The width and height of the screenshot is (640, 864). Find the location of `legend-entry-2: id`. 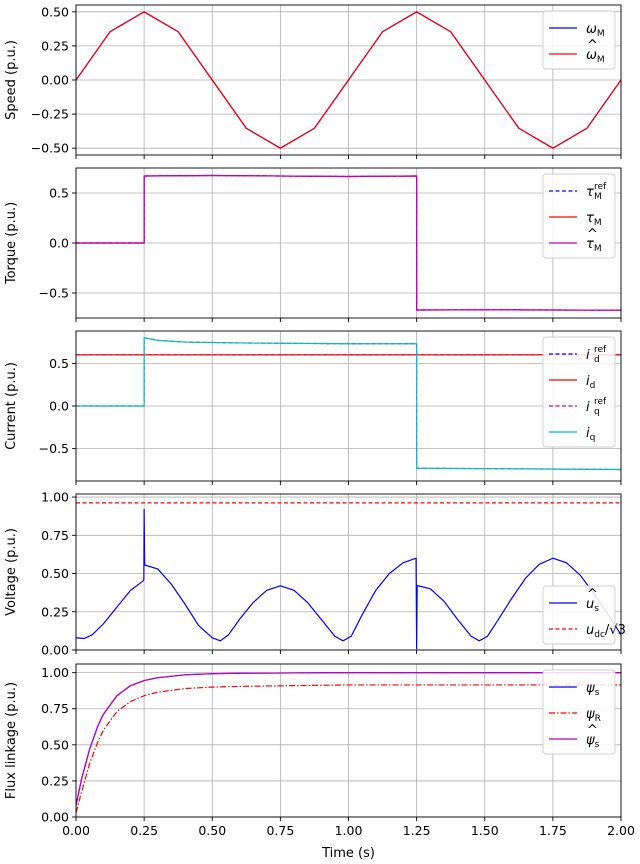

legend-entry-2: id is located at coordinates (590, 382).